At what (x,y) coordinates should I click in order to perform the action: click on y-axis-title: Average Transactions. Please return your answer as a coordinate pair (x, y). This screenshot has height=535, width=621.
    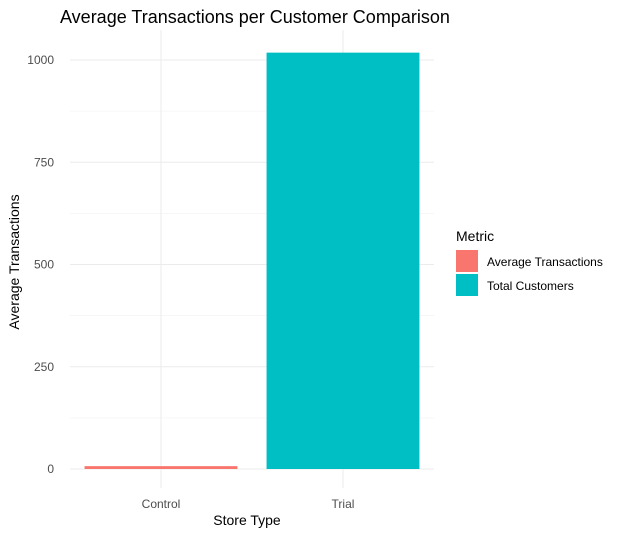
    Looking at the image, I should click on (14, 261).